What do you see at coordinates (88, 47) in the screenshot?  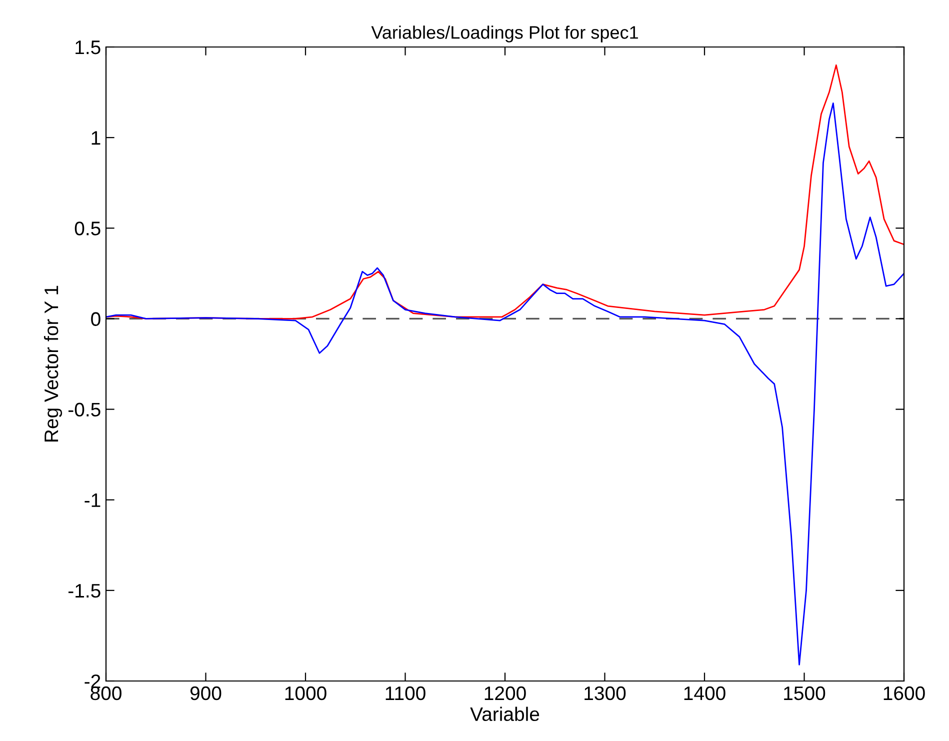 I see `y-tick-label: 1.5` at bounding box center [88, 47].